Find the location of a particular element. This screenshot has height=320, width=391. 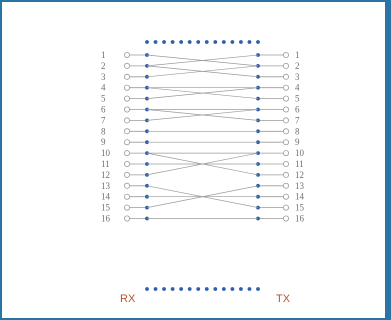

bottom-dot-row is located at coordinates (202, 289).